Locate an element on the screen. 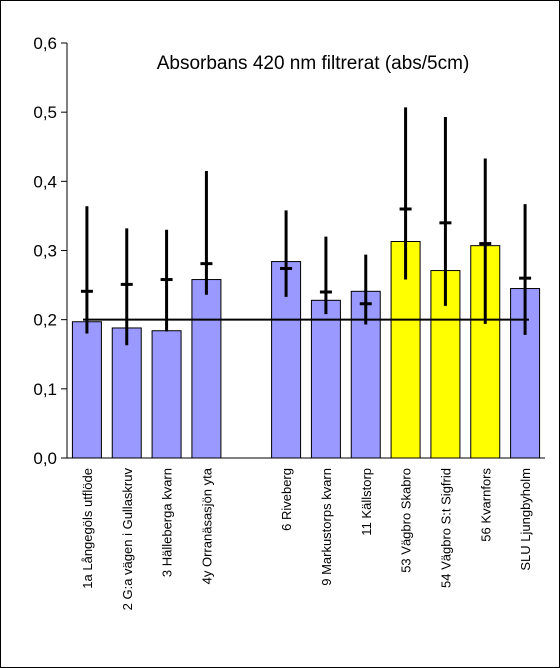 The height and width of the screenshot is (668, 560). y-axis: 0,0 0,1 0,2 0,3 0,4 0,5 0,6 is located at coordinates (50, 251).